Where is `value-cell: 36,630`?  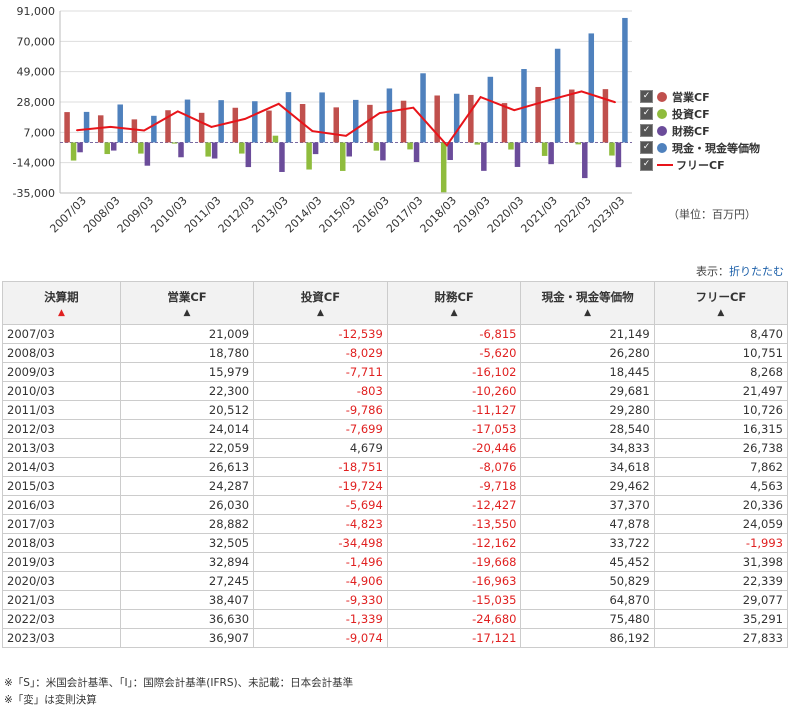 value-cell: 36,630 is located at coordinates (187, 619).